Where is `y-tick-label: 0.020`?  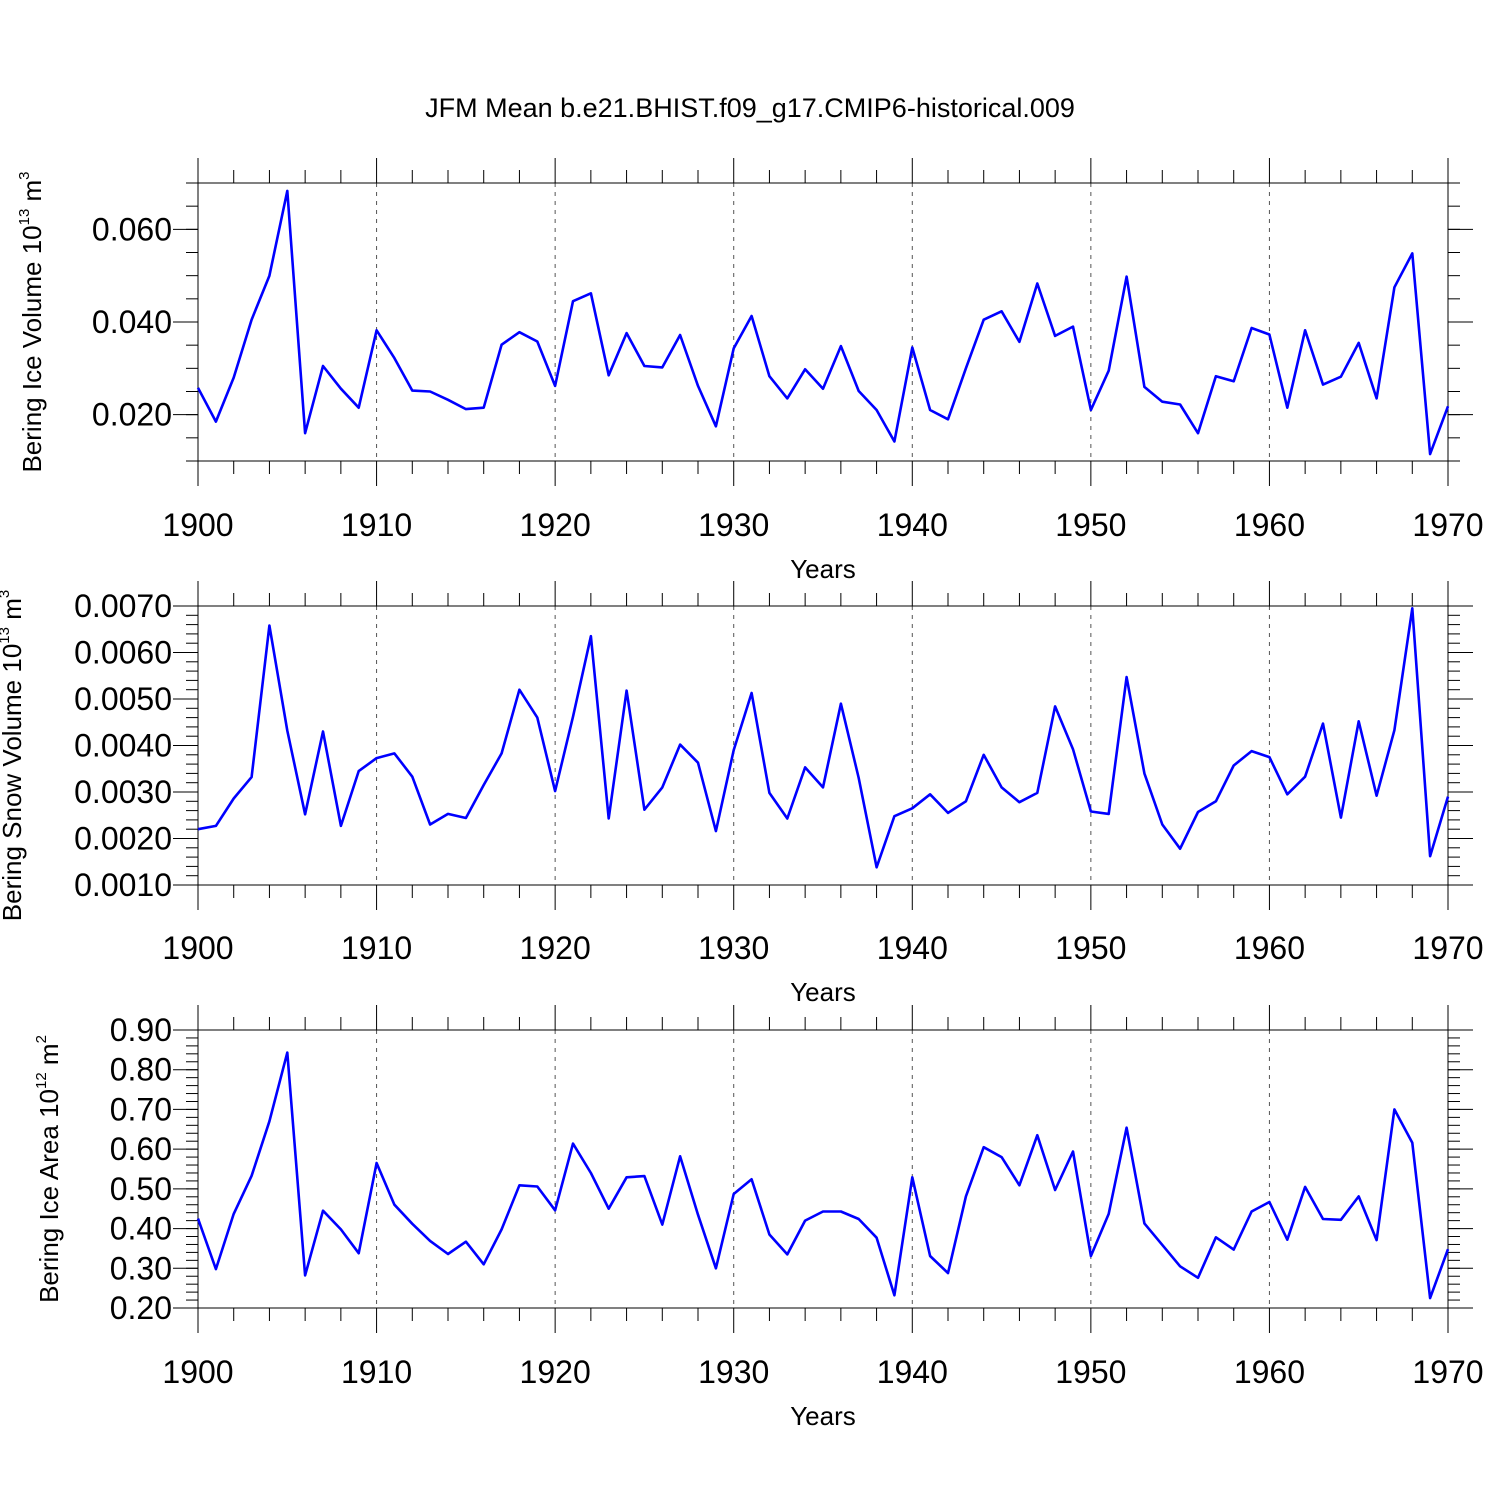
y-tick-label: 0.020 is located at coordinates (132, 415).